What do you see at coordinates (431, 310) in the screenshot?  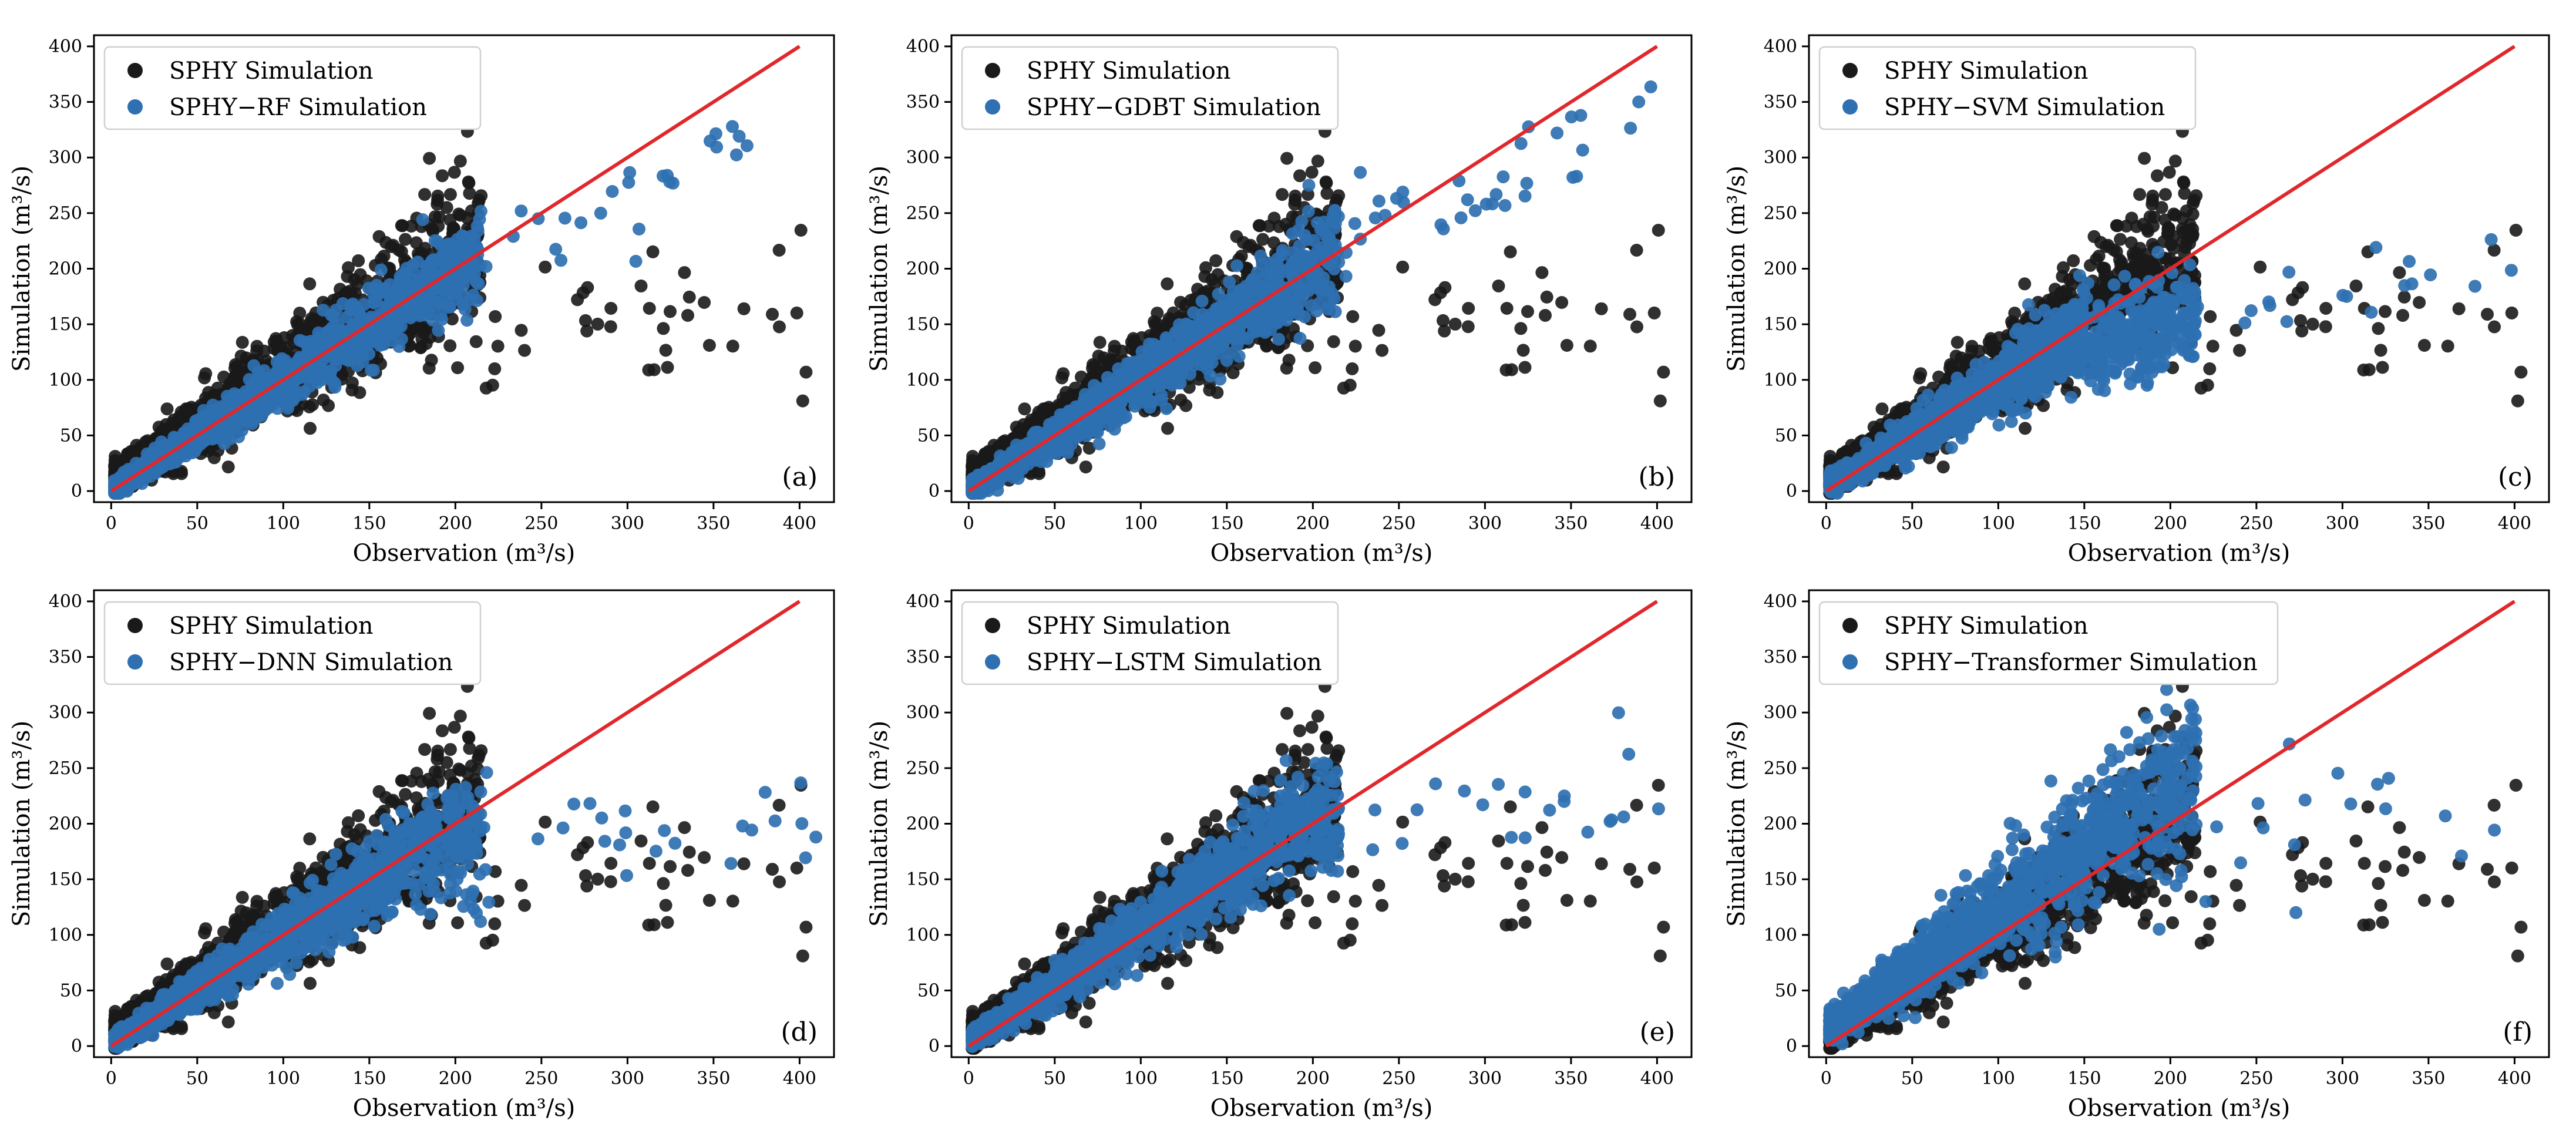 I see `scatter-series` at bounding box center [431, 310].